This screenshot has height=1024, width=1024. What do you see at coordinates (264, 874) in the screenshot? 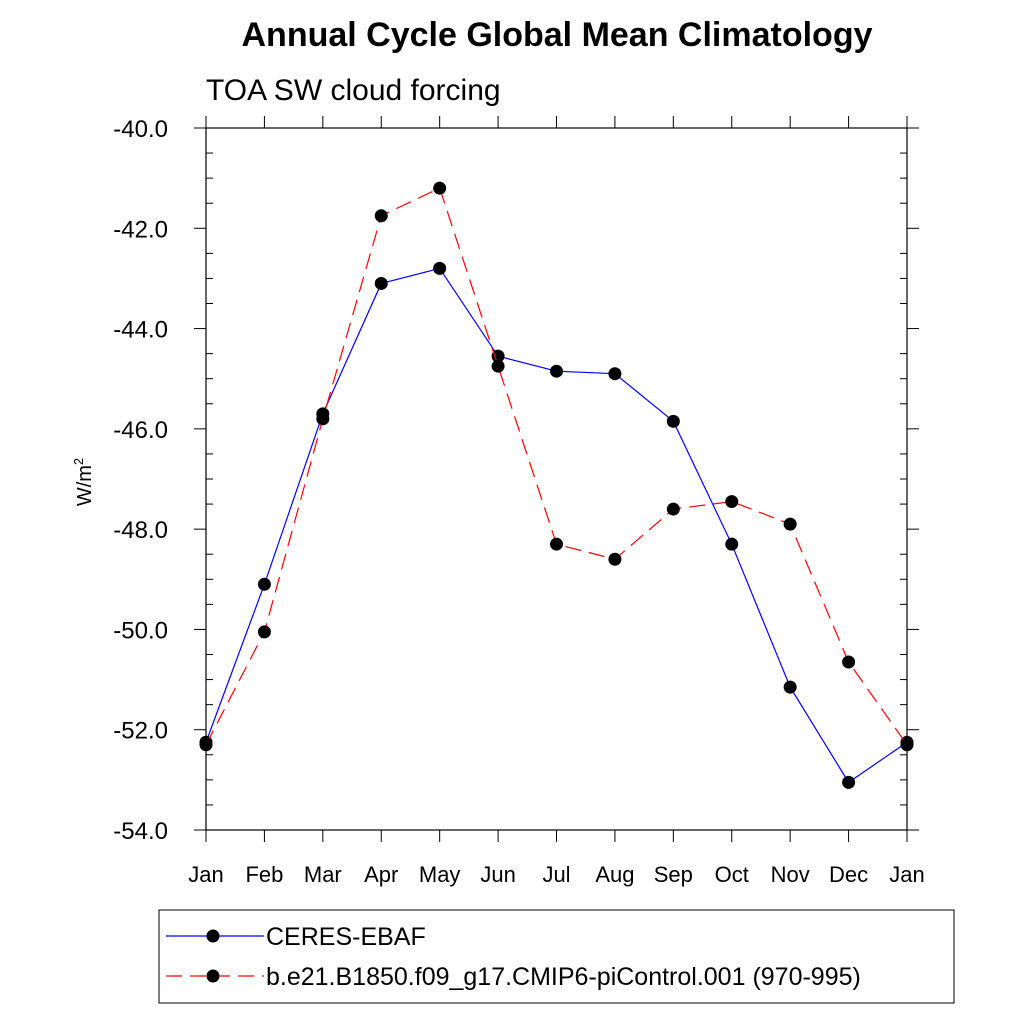
I see `x-tick-label: Feb` at bounding box center [264, 874].